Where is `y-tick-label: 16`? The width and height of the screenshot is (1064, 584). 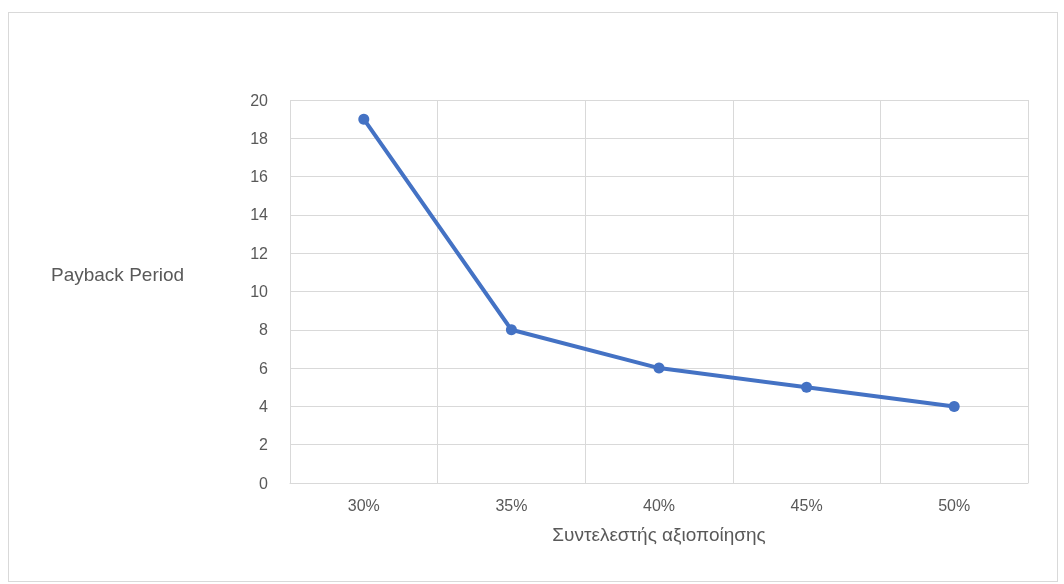 y-tick-label: 16 is located at coordinates (259, 177).